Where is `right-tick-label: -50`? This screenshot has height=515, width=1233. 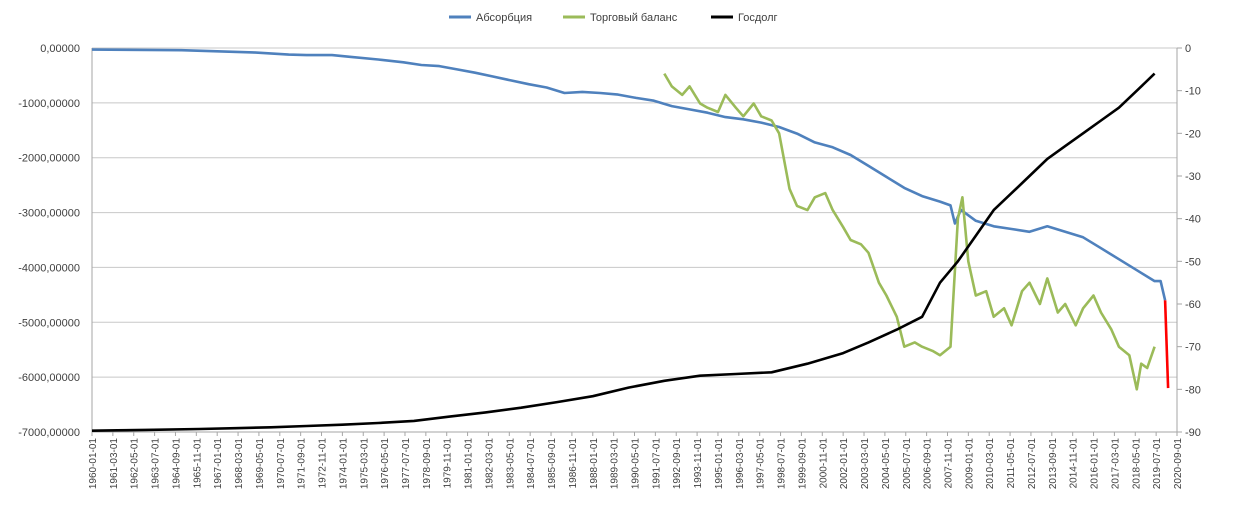 right-tick-label: -50 is located at coordinates (1193, 262).